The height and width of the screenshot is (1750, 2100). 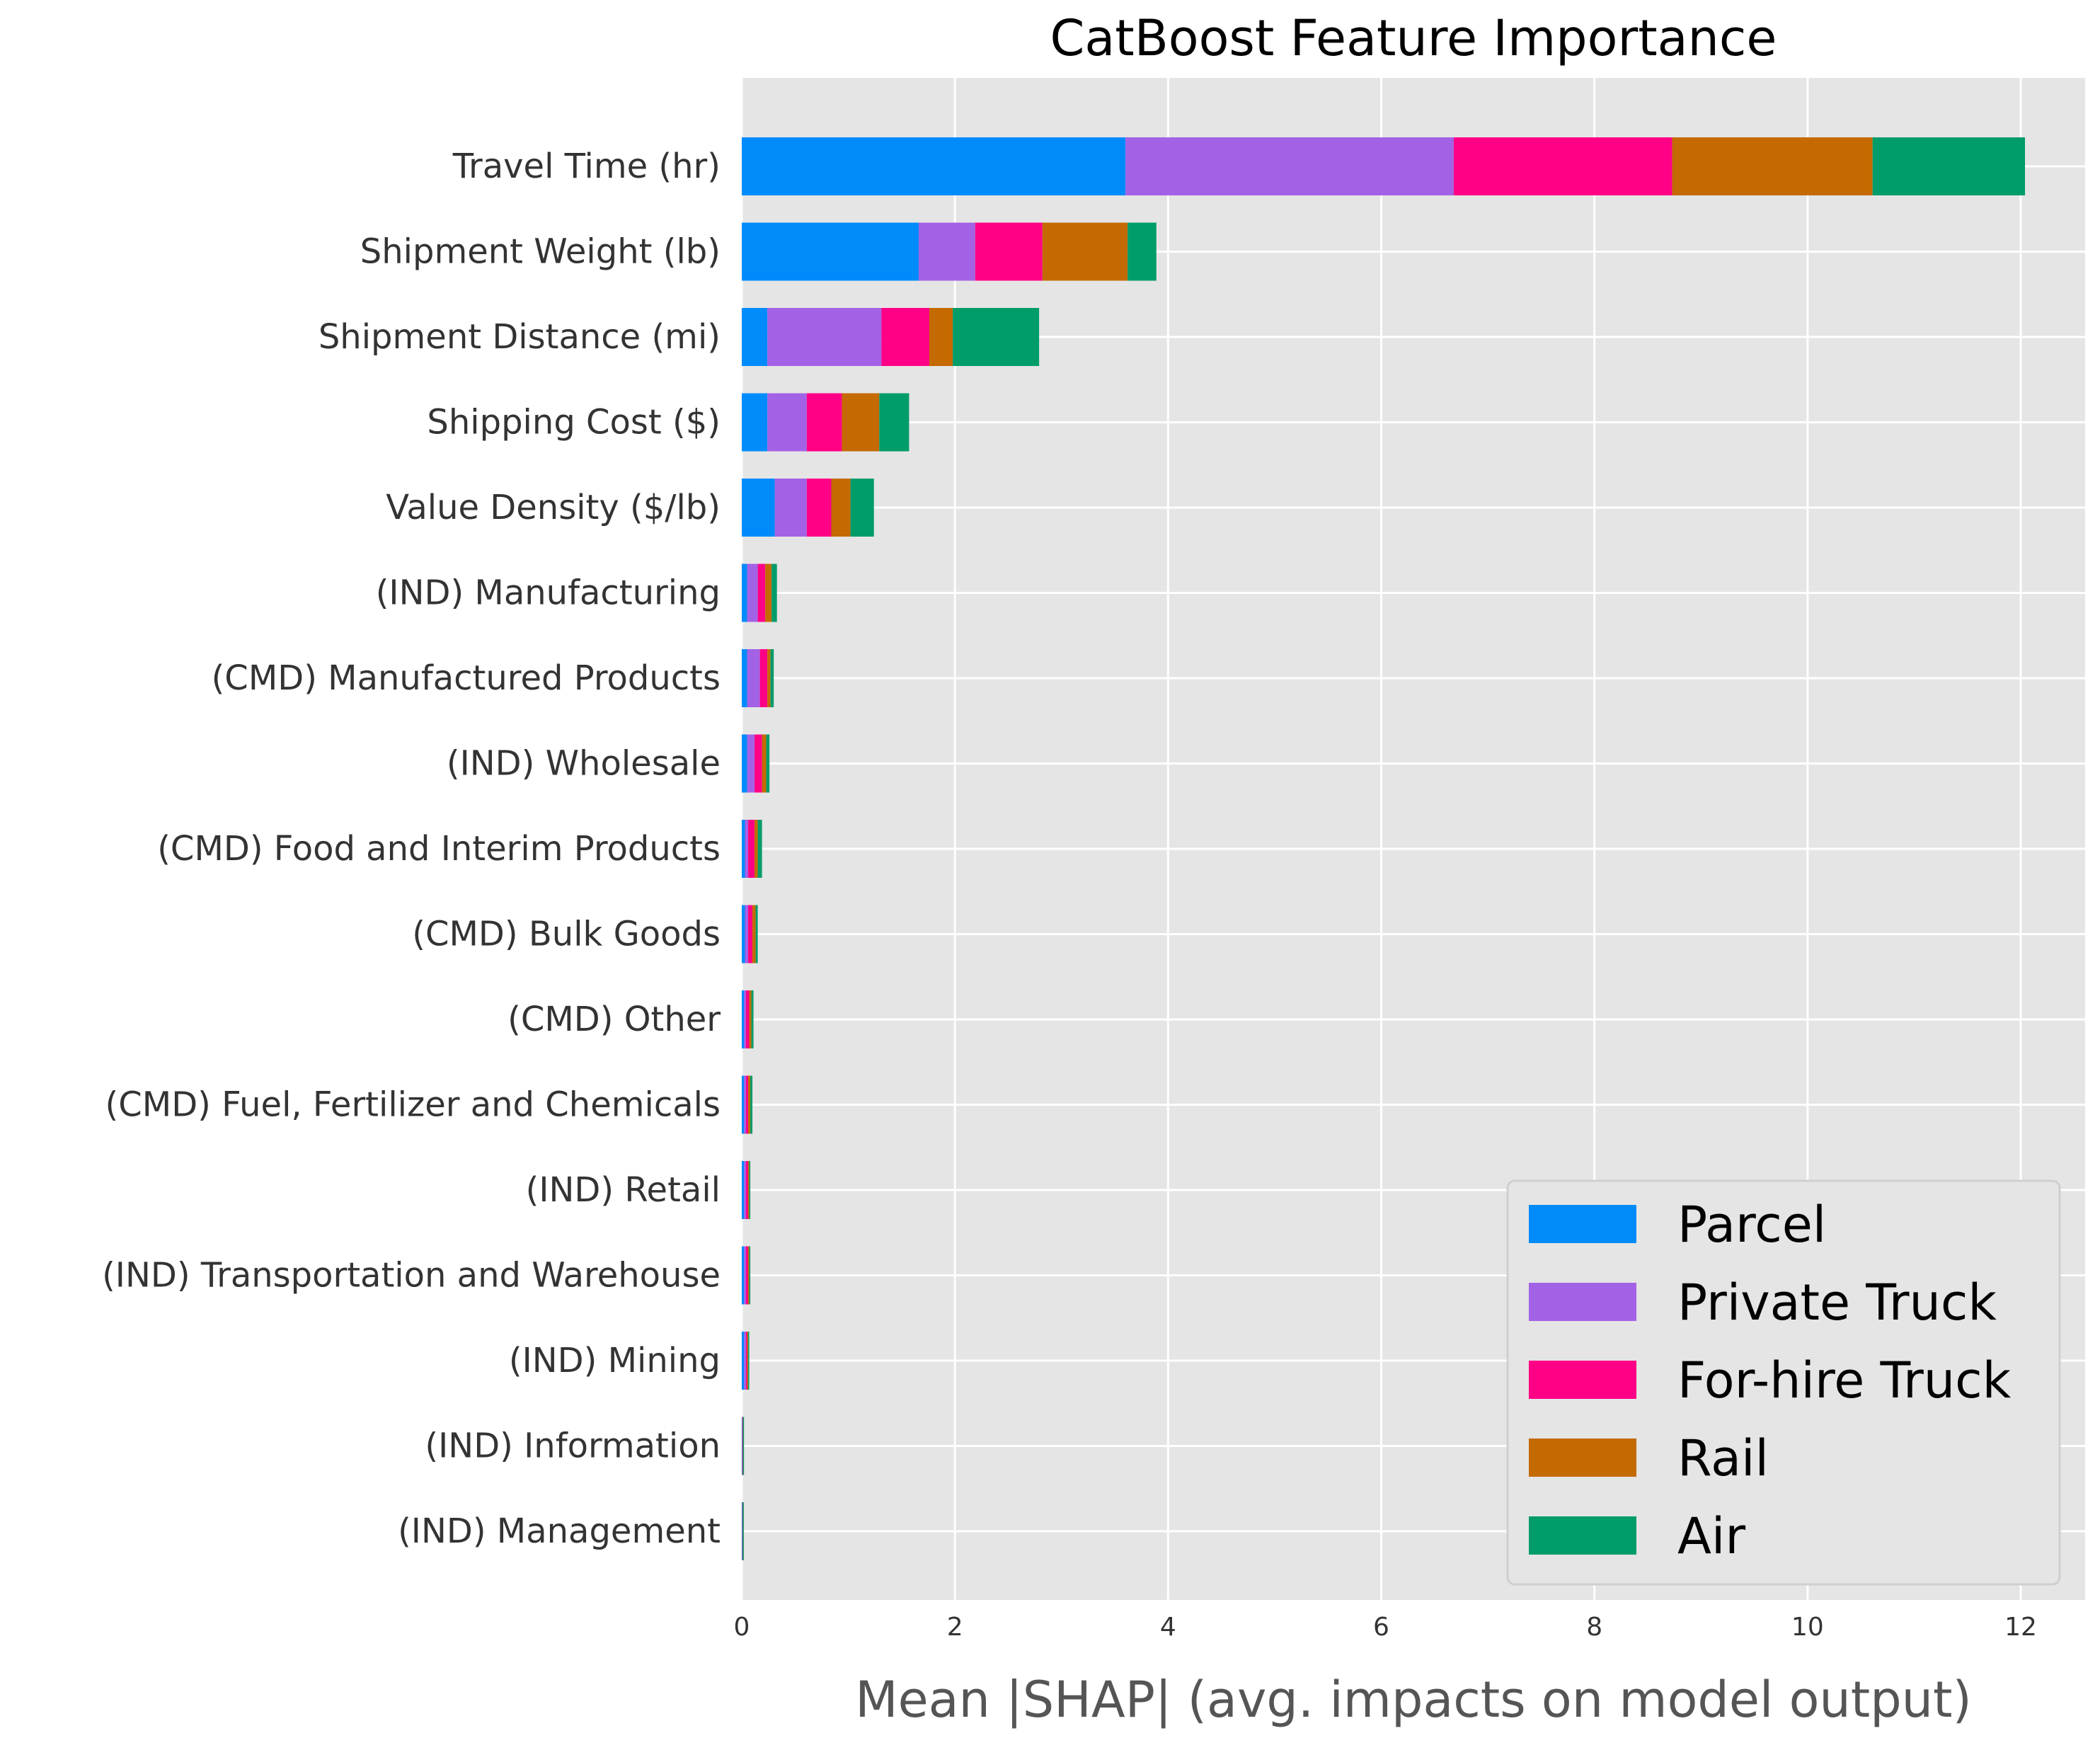 What do you see at coordinates (614, 1019) in the screenshot?
I see `y-tick-label: (CMD) Other` at bounding box center [614, 1019].